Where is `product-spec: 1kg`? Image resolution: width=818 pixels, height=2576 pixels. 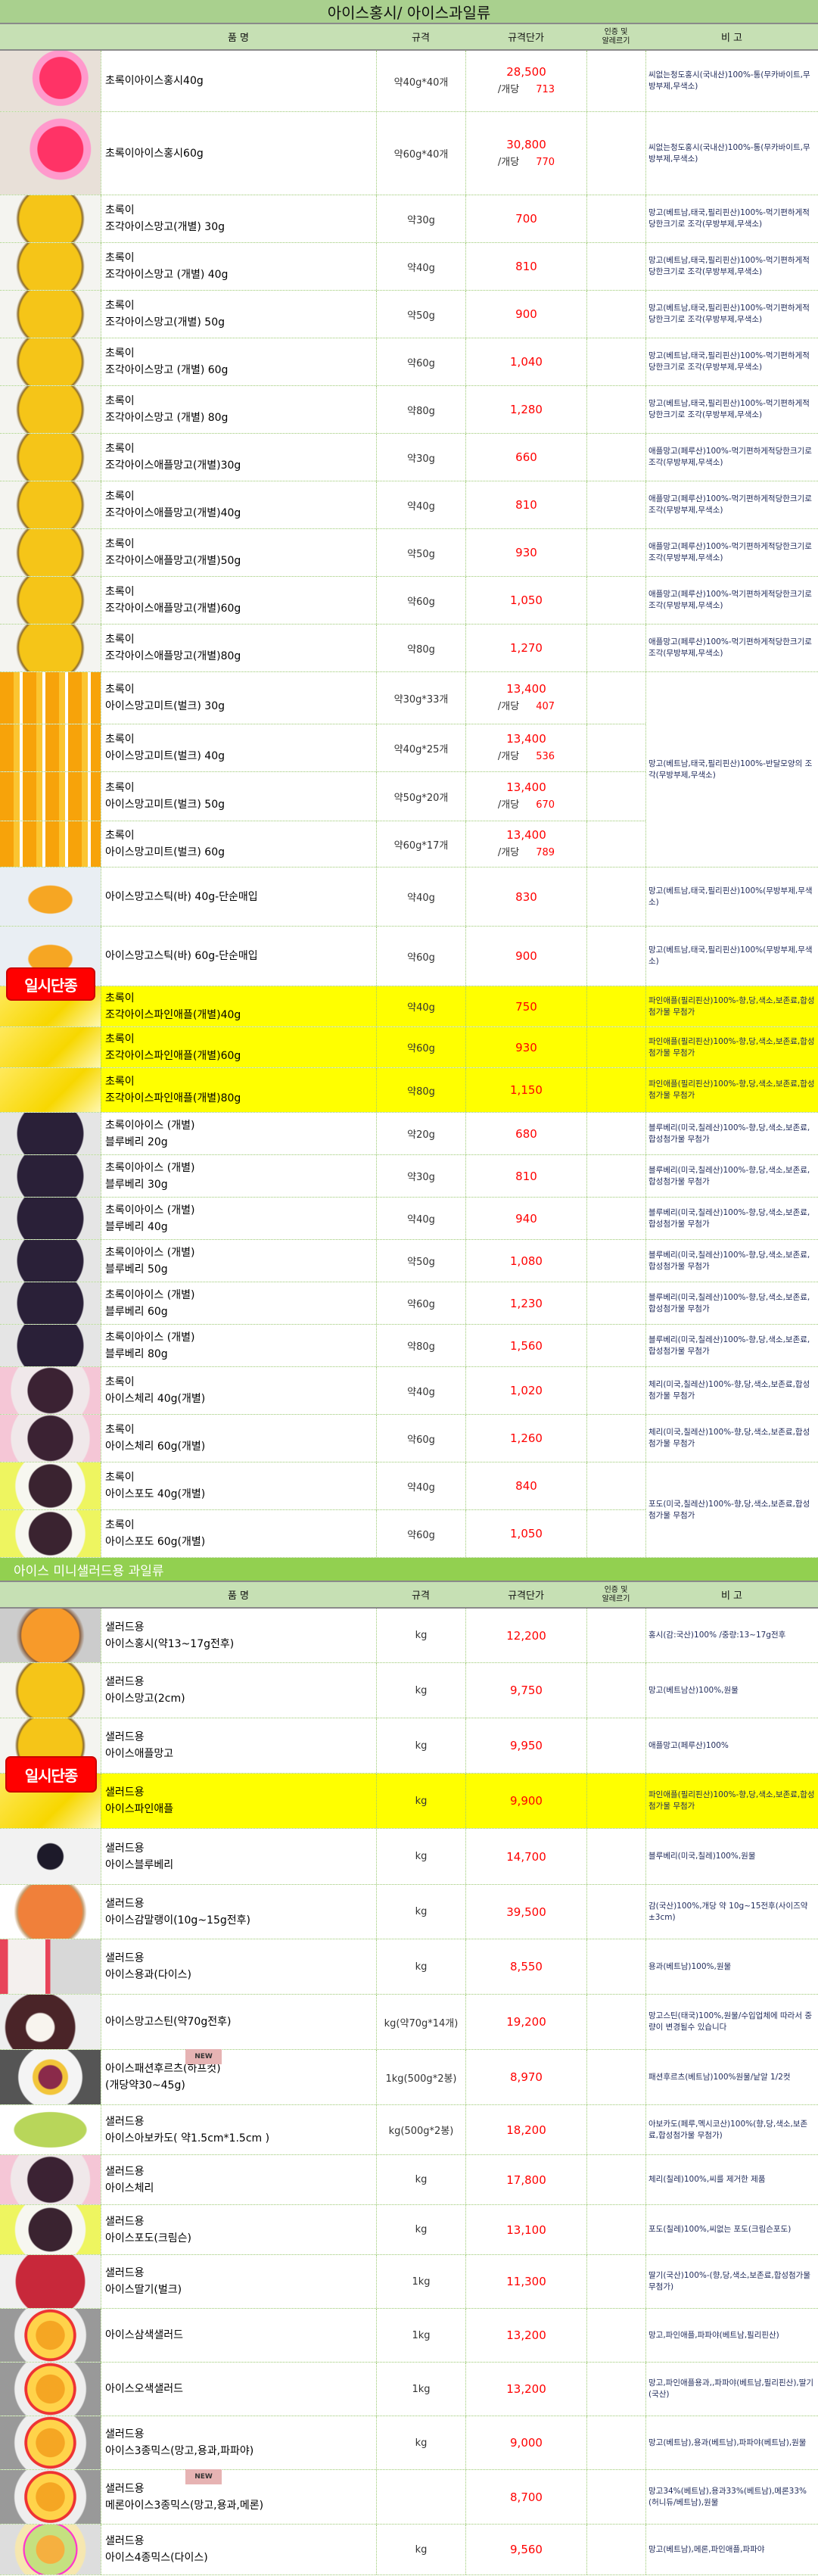 product-spec: 1kg is located at coordinates (421, 2281).